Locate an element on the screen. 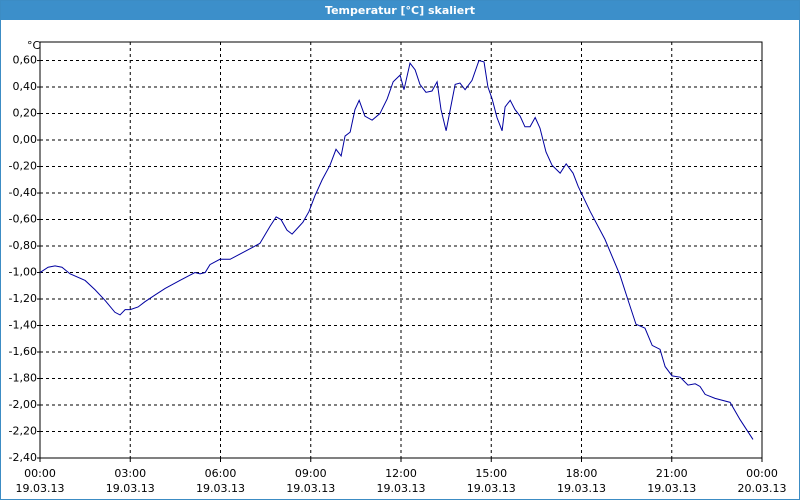 The image size is (800, 500). y-tick-label: -1,40 is located at coordinates (23, 325).